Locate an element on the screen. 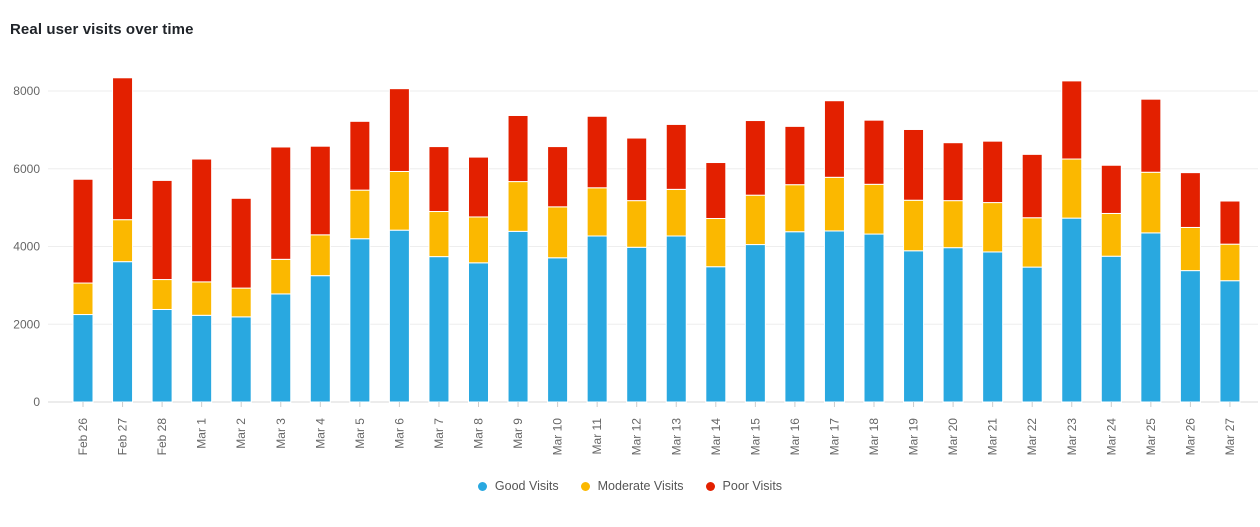  bar-good-visits: Mar 10 — Good Visits: 3710 is located at coordinates (558, 330).